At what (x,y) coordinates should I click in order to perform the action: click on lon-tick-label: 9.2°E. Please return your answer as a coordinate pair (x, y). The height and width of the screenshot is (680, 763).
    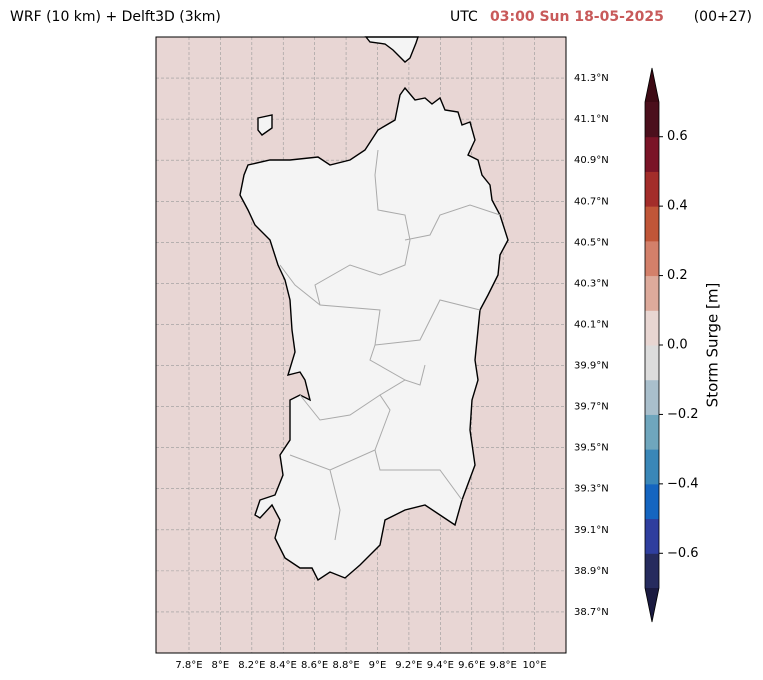
    Looking at the image, I should click on (408, 665).